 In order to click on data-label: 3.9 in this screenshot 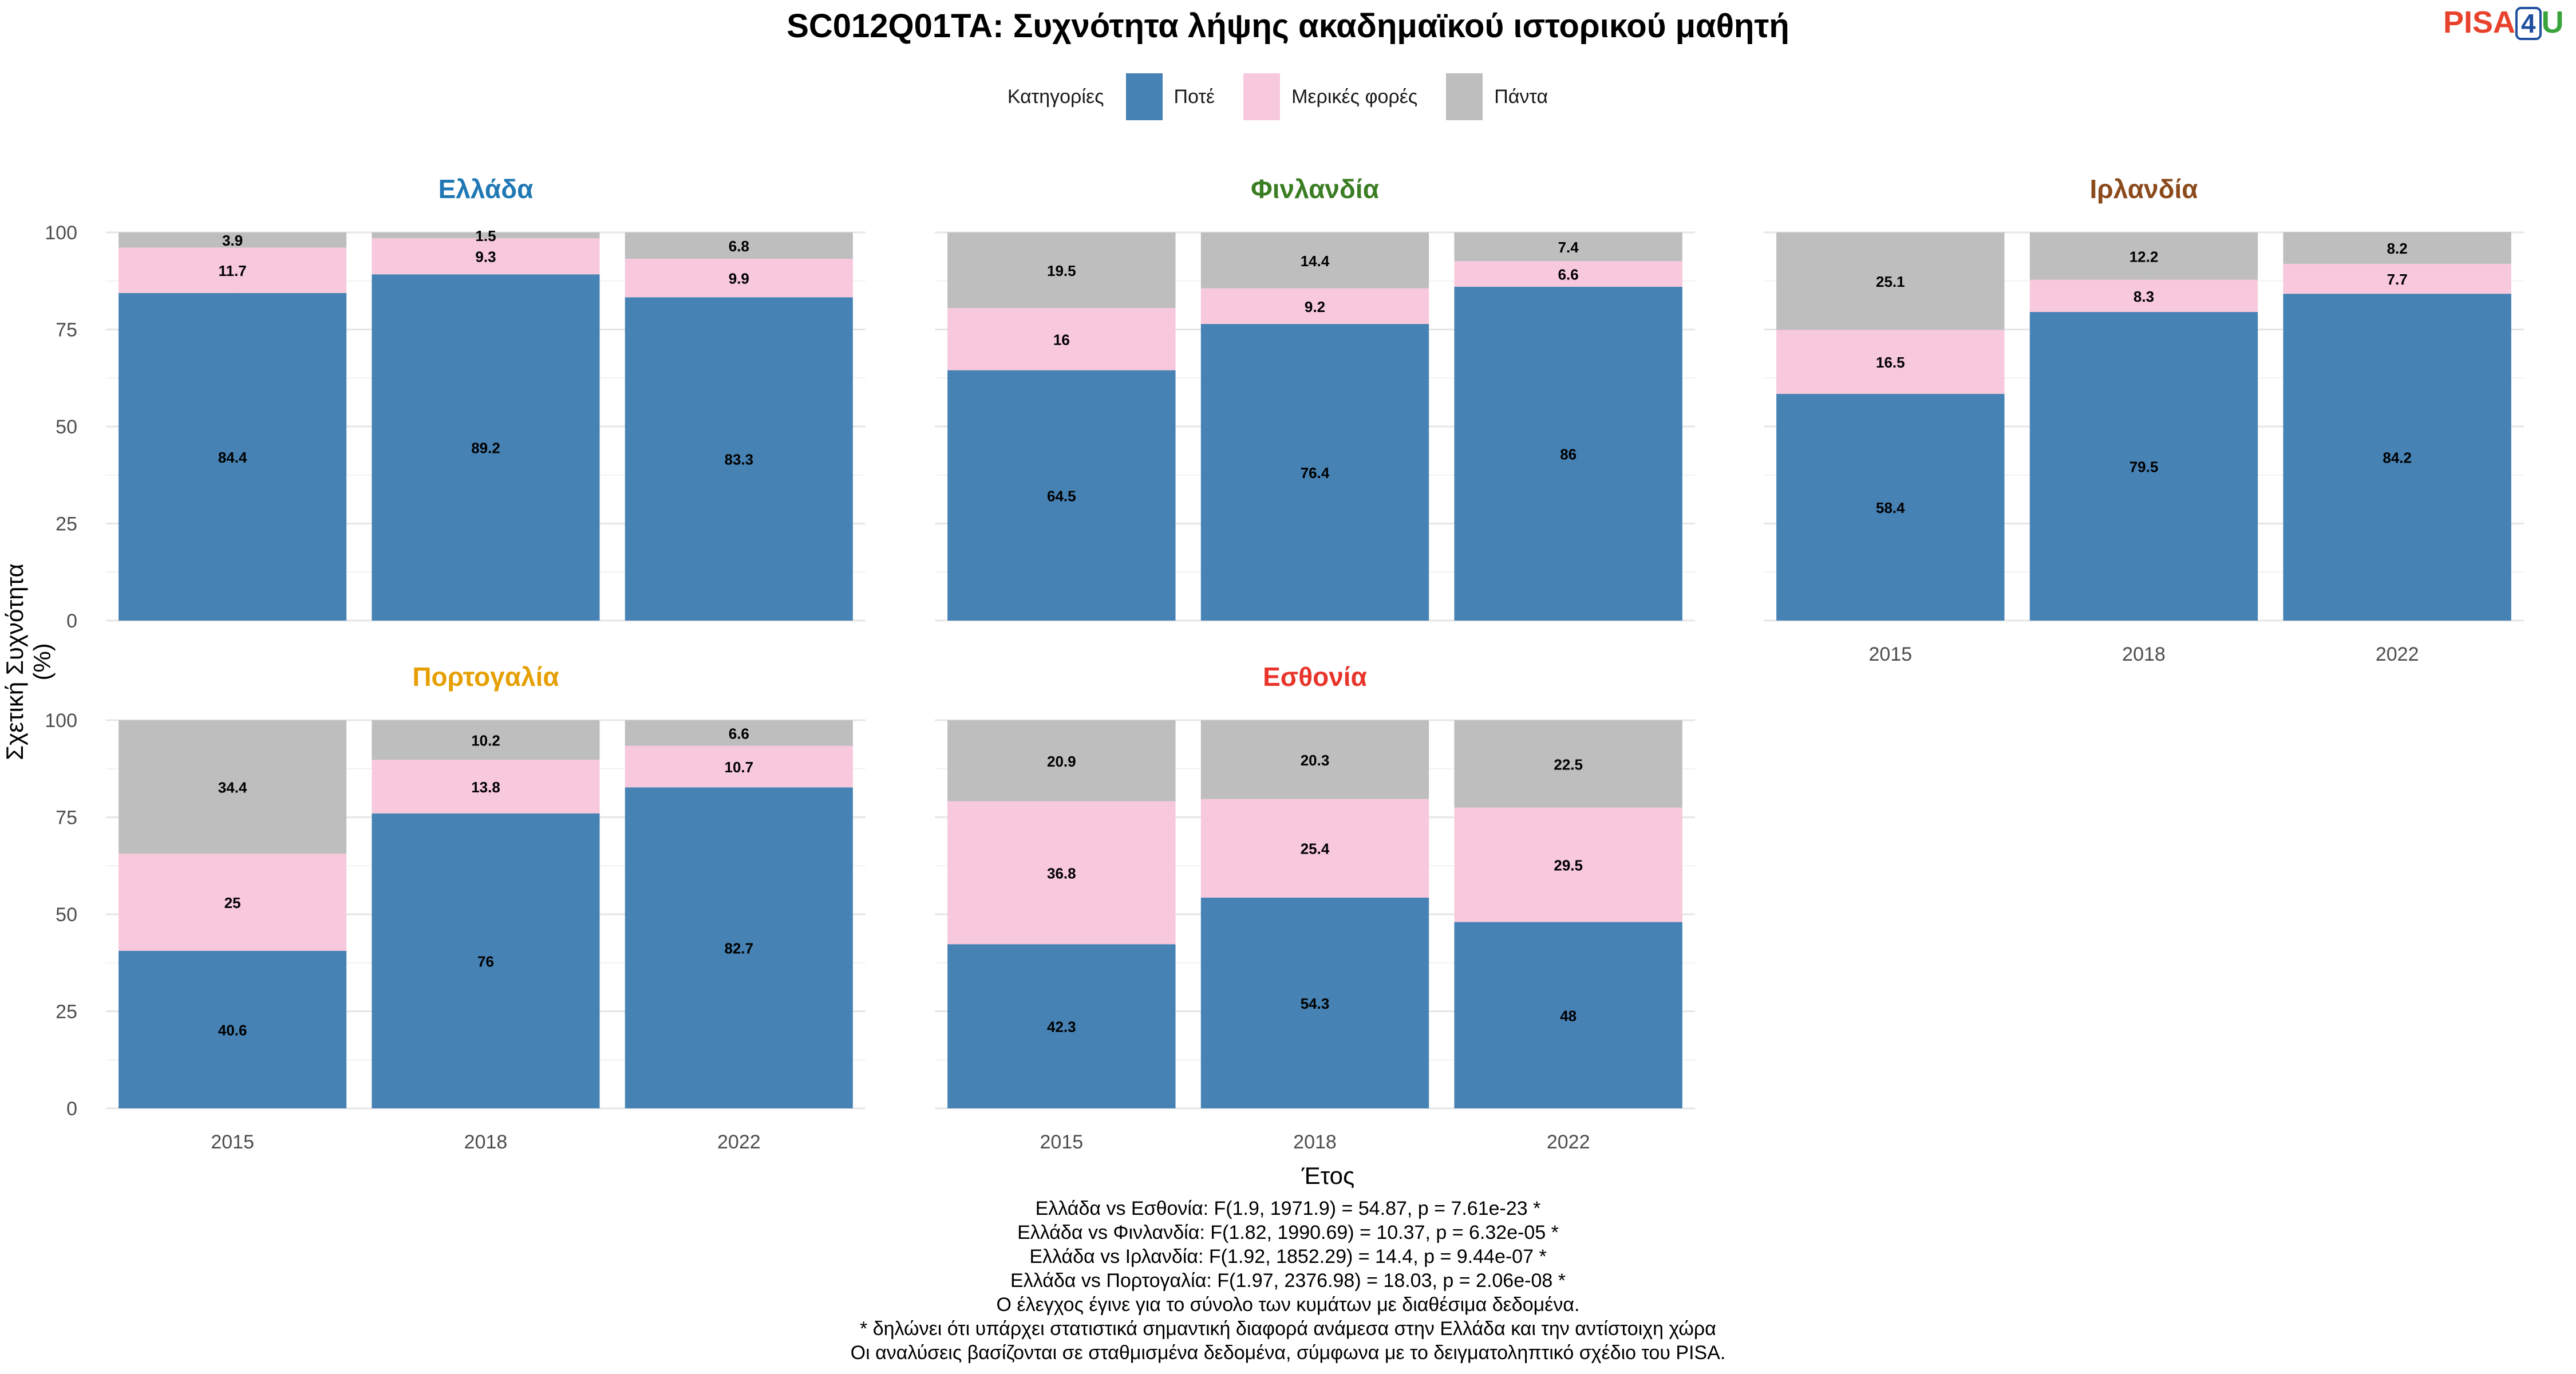, I will do `click(232, 241)`.